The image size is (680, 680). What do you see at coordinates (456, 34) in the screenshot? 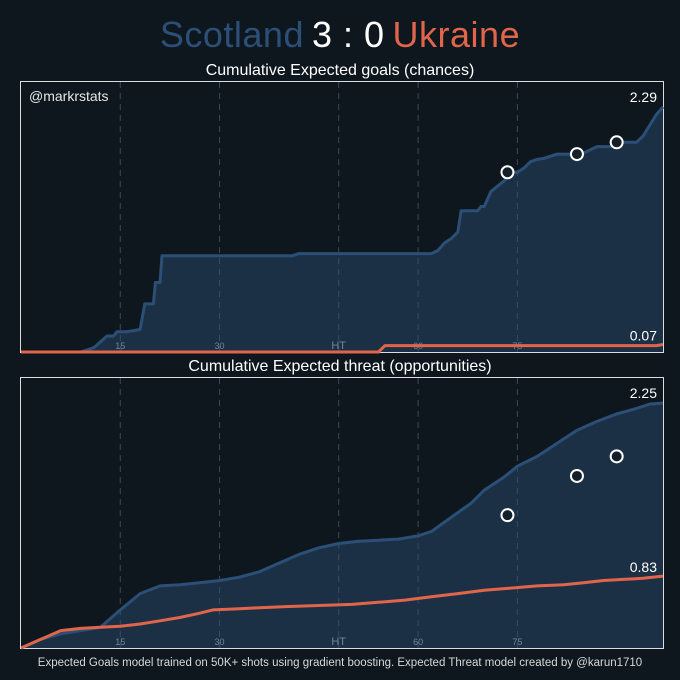
I see `away-team-name: Ukraine` at bounding box center [456, 34].